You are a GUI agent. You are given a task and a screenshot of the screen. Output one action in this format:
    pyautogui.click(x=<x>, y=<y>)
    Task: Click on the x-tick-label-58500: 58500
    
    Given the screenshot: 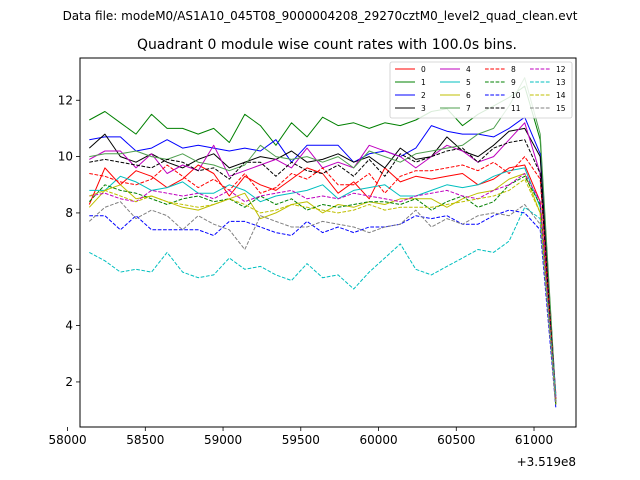 What is the action you would take?
    pyautogui.click(x=145, y=440)
    